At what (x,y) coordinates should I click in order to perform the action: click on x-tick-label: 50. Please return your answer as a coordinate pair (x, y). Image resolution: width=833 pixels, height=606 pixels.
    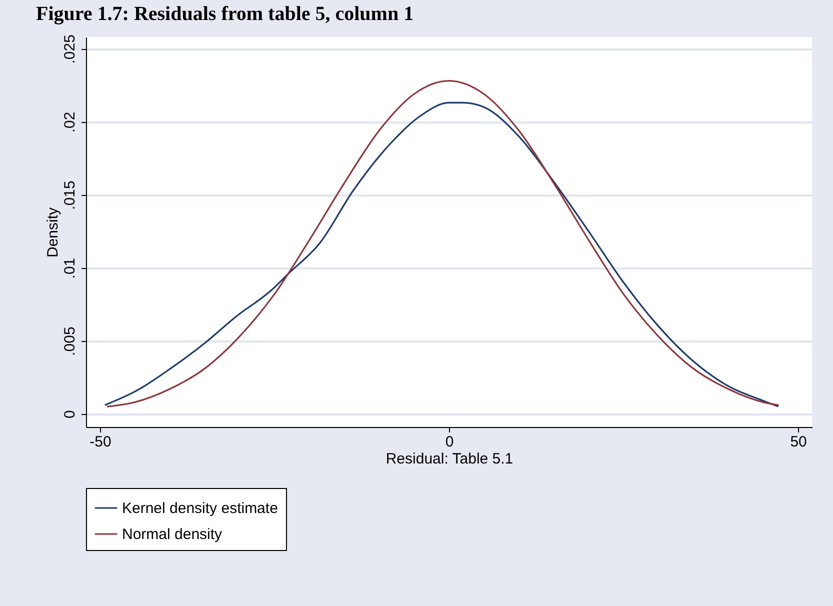
    Looking at the image, I should click on (798, 442).